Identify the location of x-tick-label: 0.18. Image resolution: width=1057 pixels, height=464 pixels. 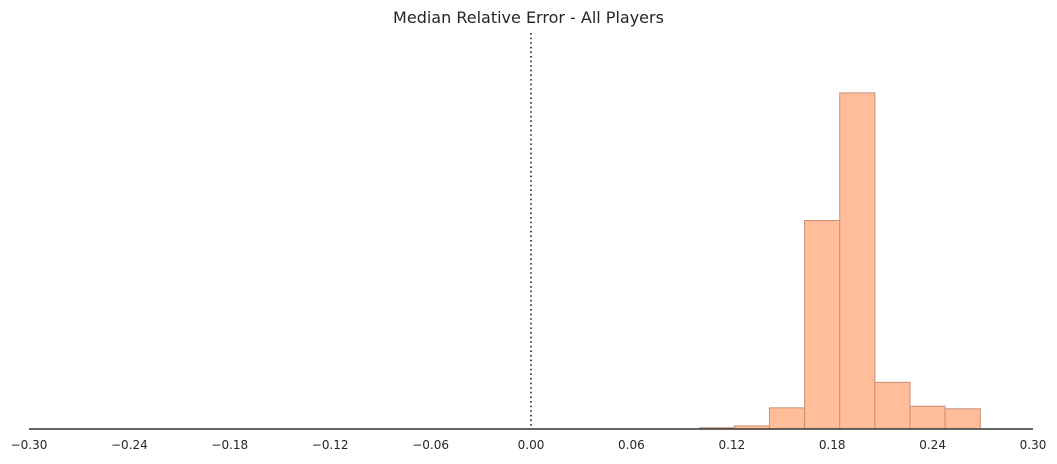
(832, 445).